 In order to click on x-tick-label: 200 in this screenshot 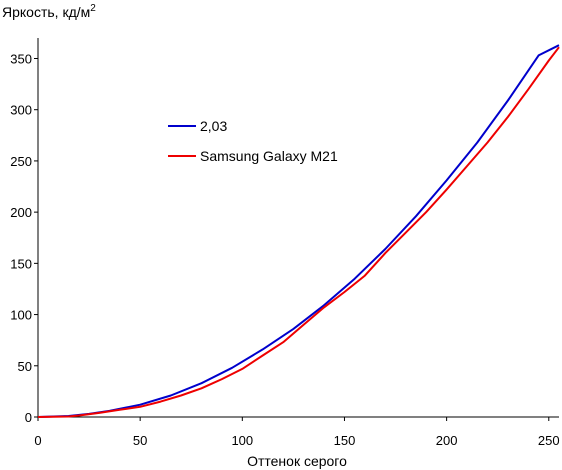, I will do `click(447, 440)`.